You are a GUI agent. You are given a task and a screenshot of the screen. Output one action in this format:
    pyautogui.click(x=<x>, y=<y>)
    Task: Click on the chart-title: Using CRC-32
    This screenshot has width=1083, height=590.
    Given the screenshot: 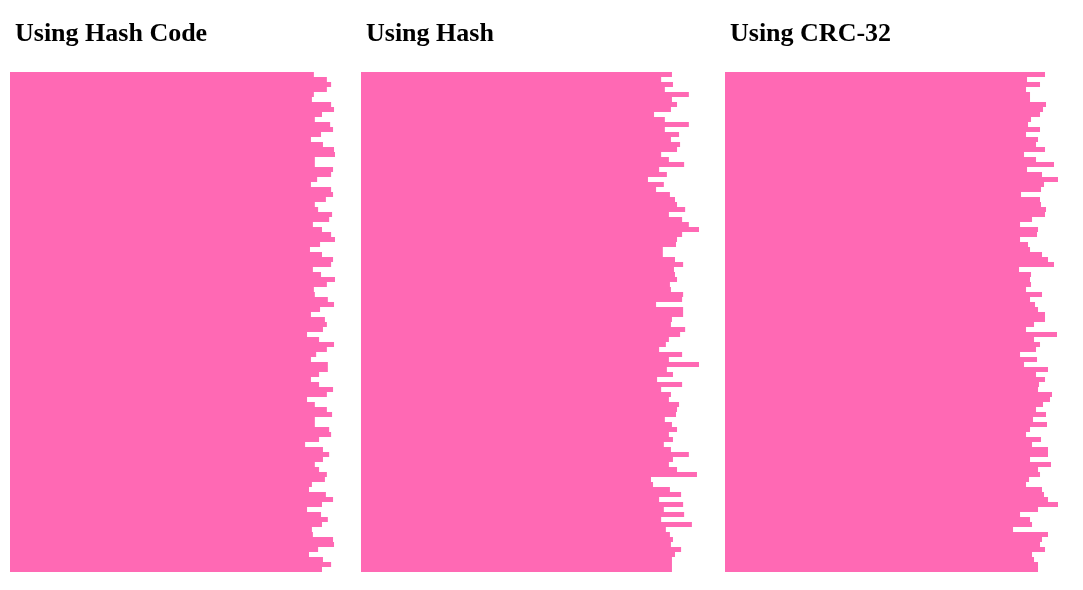 What is the action you would take?
    pyautogui.click(x=811, y=32)
    